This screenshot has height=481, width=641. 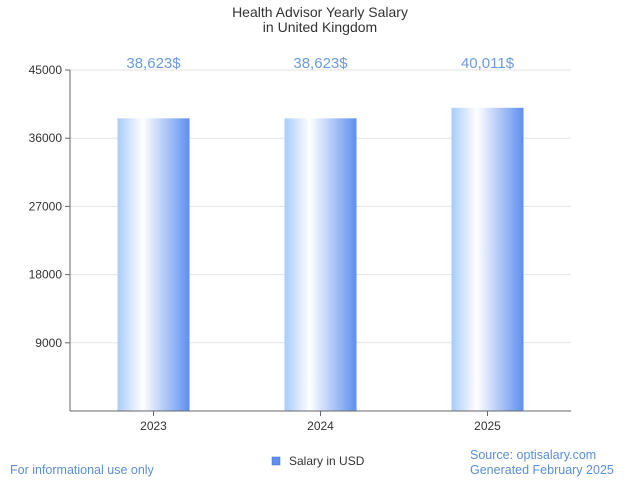 I want to click on legend-swatch, so click(x=276, y=461).